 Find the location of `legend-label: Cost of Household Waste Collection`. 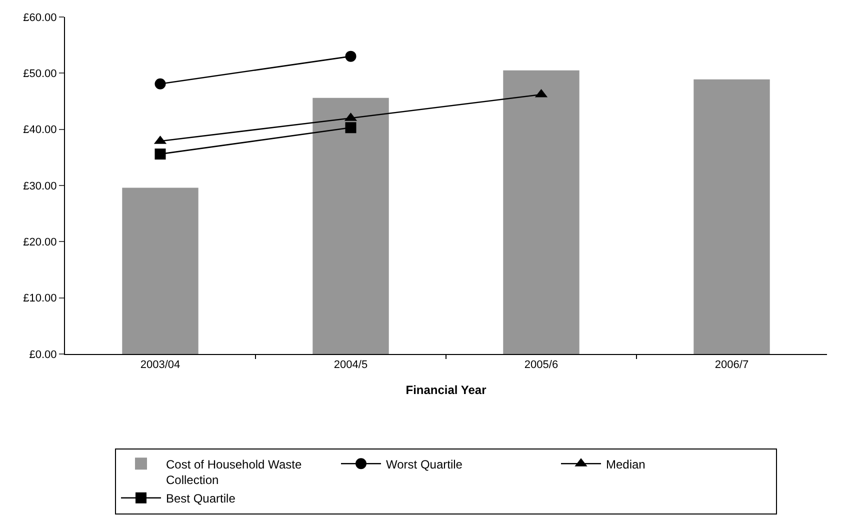

legend-label: Cost of Household Waste Collection is located at coordinates (234, 472).